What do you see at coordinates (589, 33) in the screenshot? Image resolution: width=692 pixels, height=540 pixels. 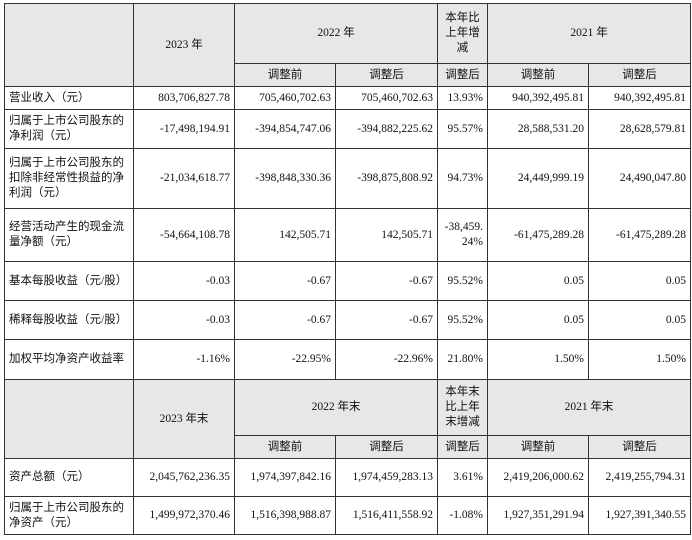 I see `col-2021: 2021 年` at bounding box center [589, 33].